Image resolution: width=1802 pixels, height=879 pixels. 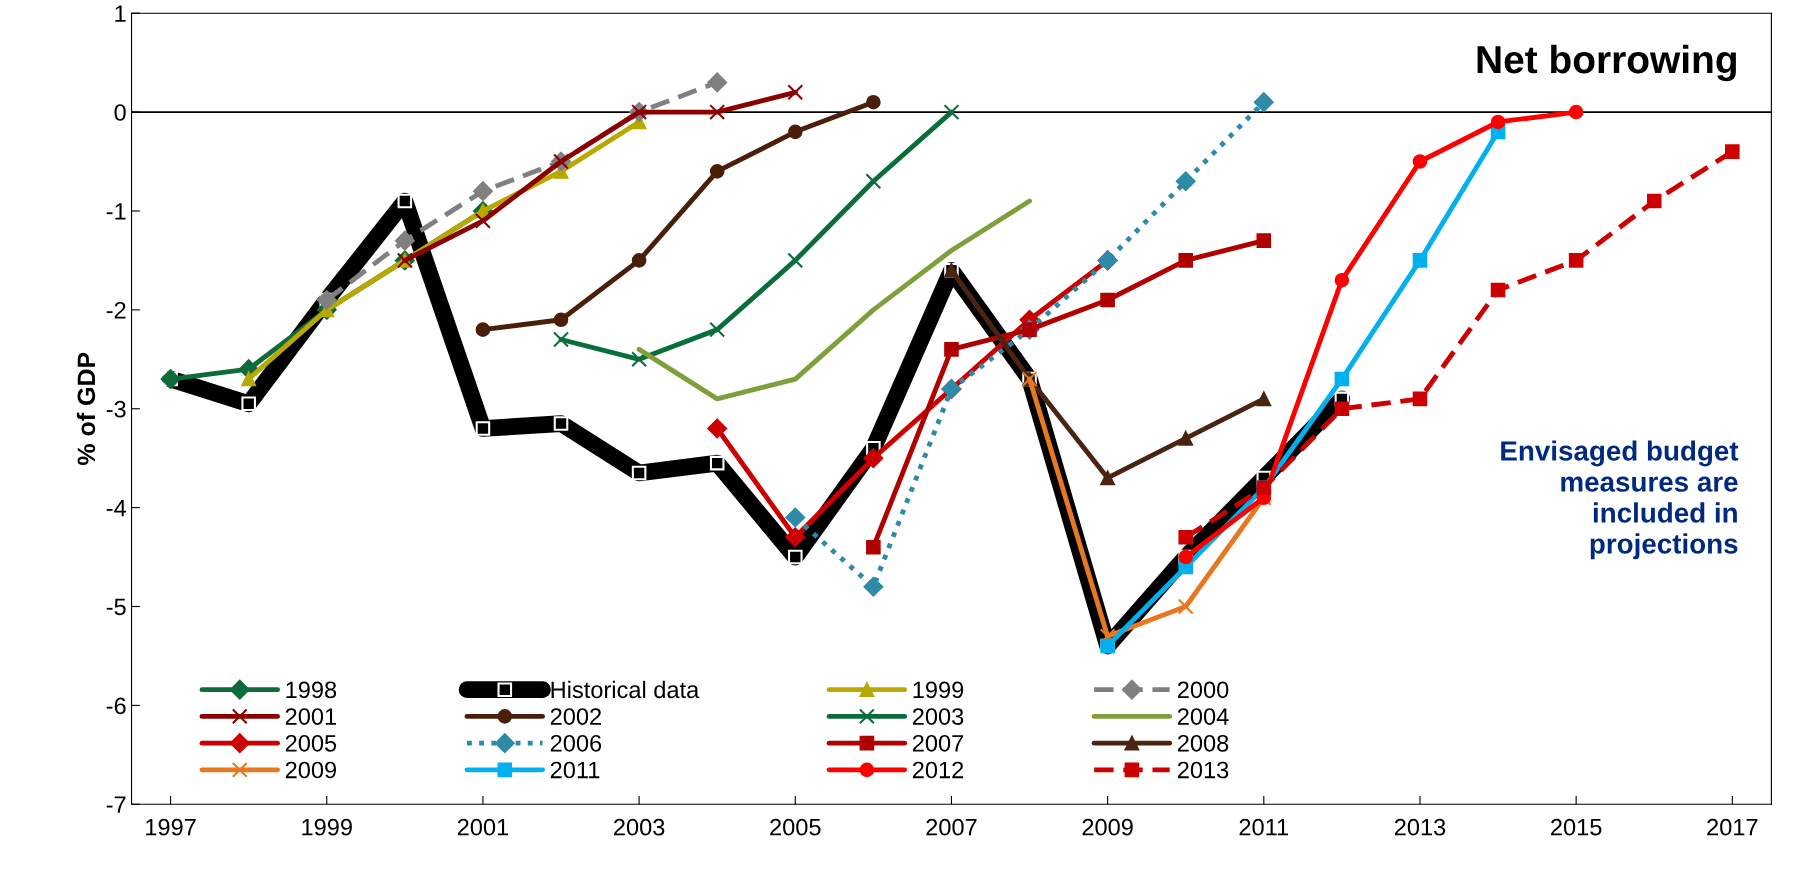 What do you see at coordinates (310, 716) in the screenshot?
I see `legend-label: 2001` at bounding box center [310, 716].